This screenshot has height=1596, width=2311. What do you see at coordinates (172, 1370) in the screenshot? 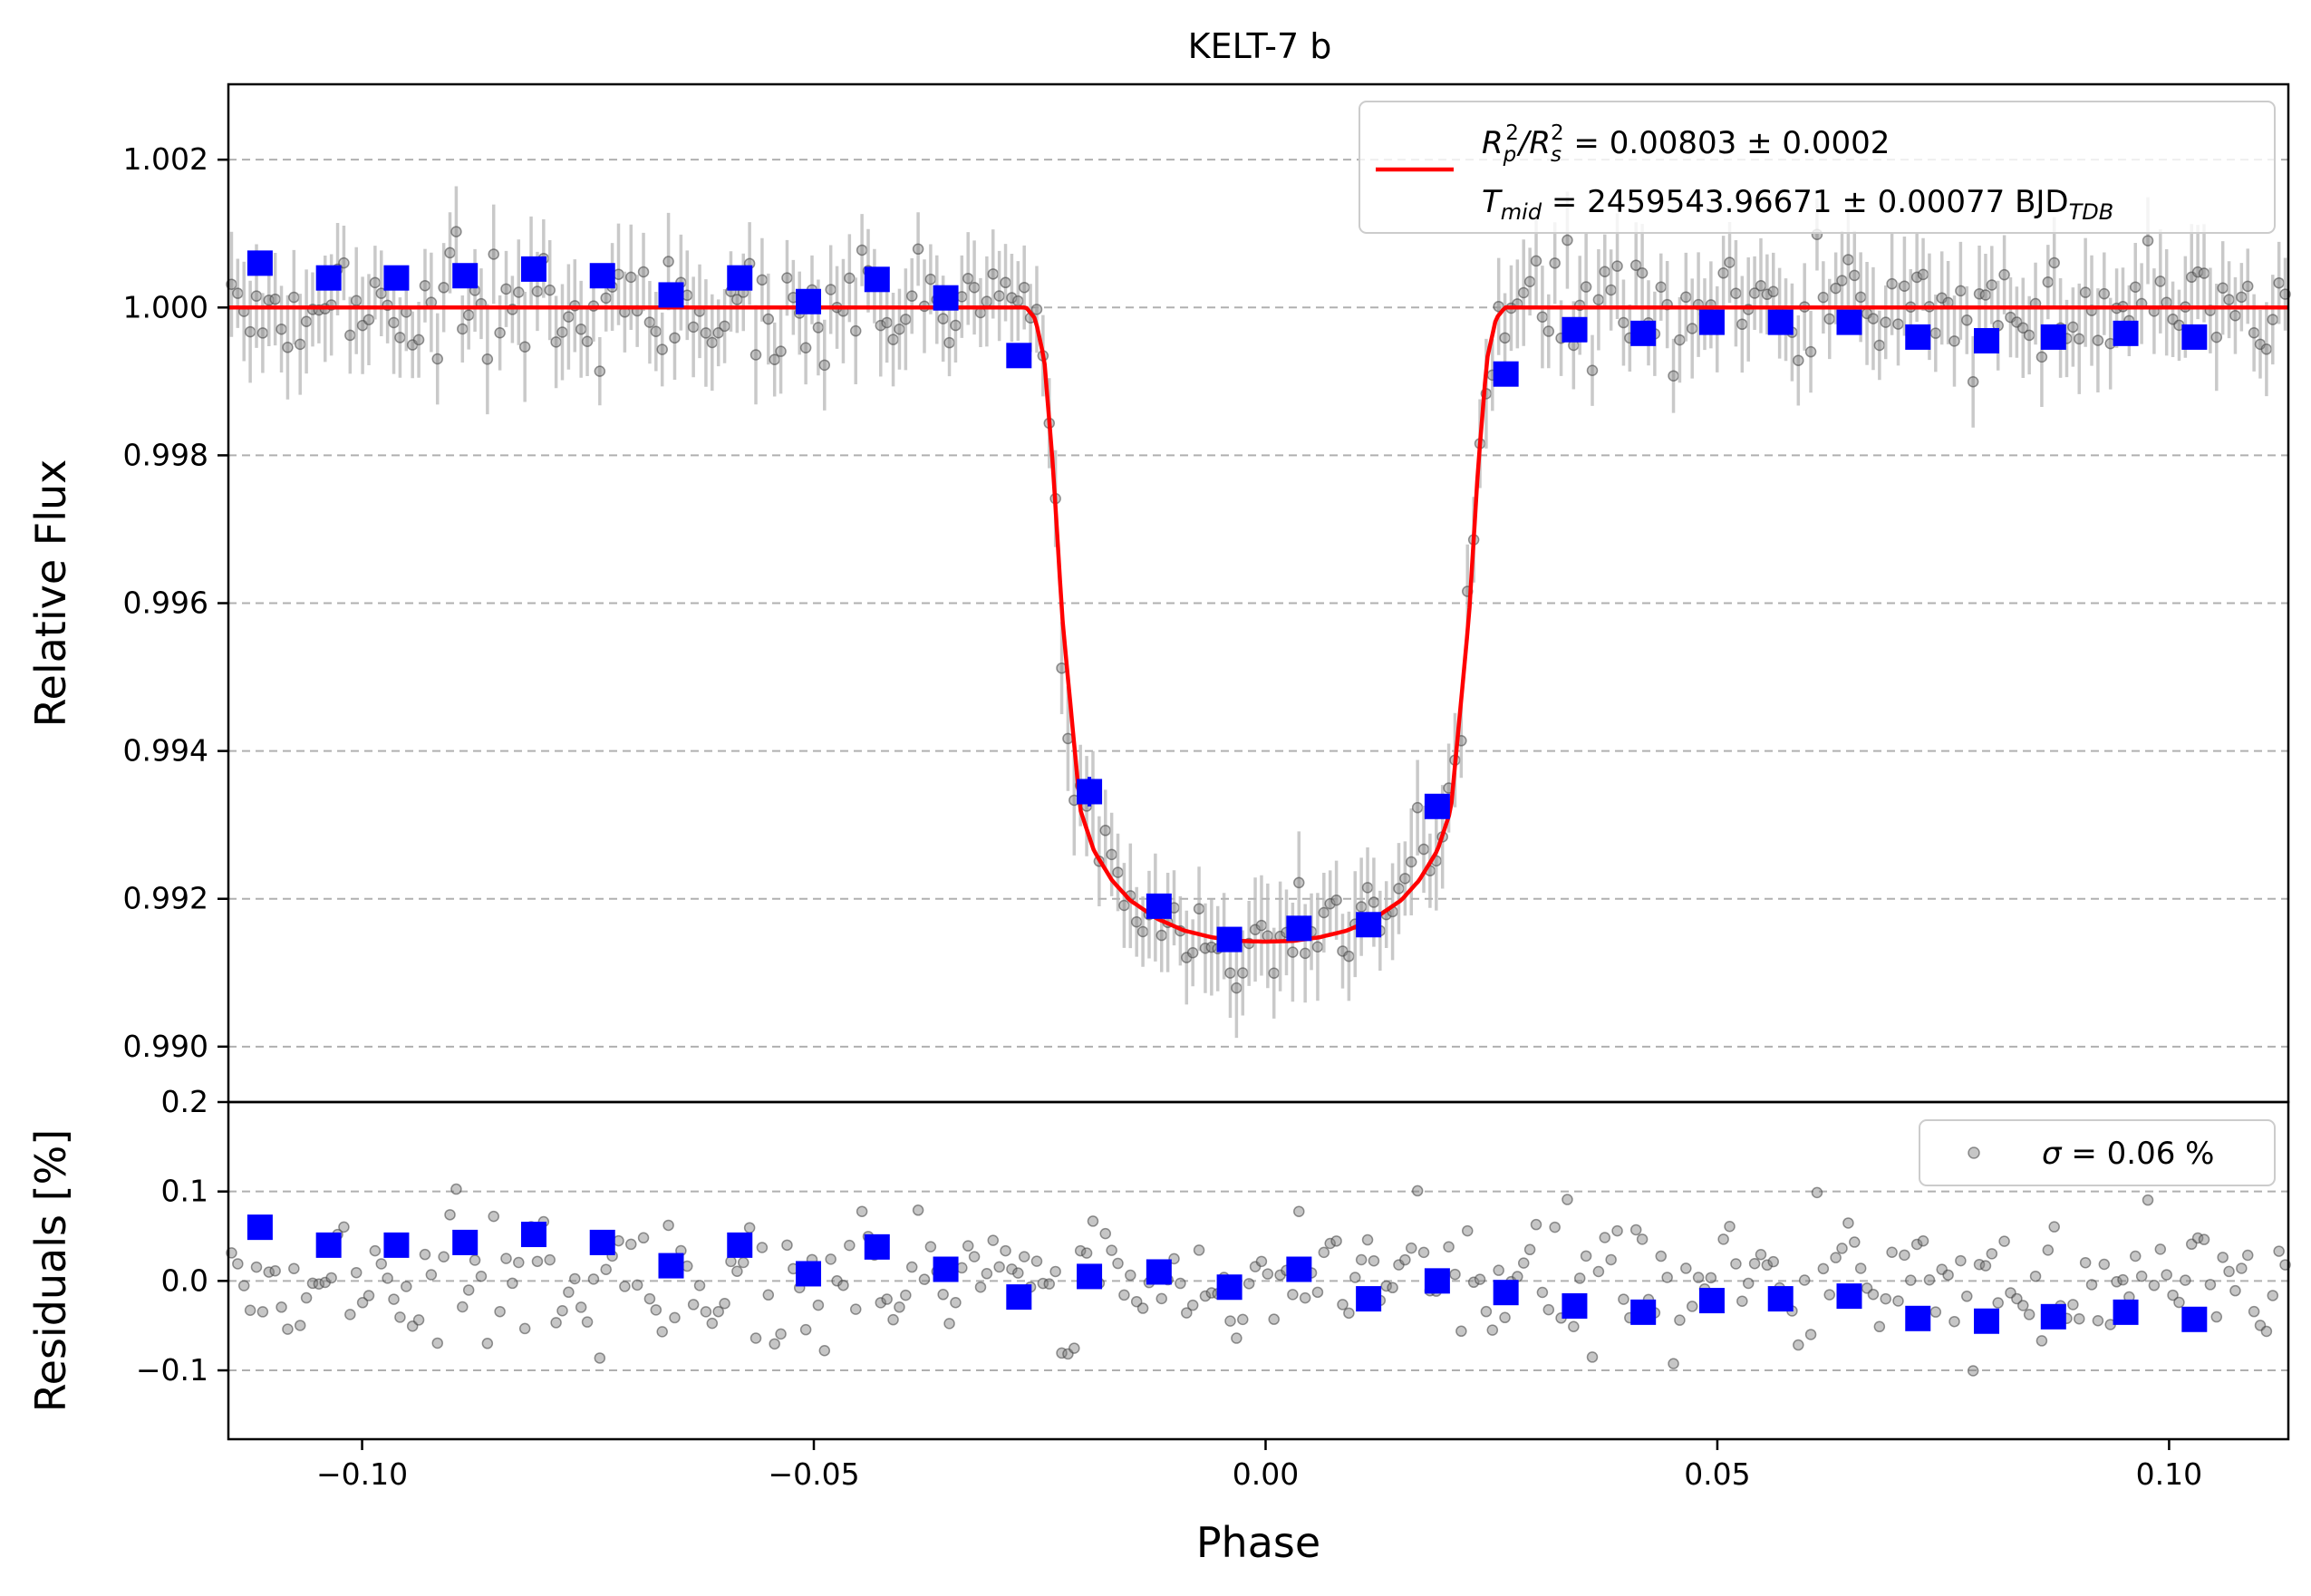
I see `y-tick-label: −0.1` at bounding box center [172, 1370].